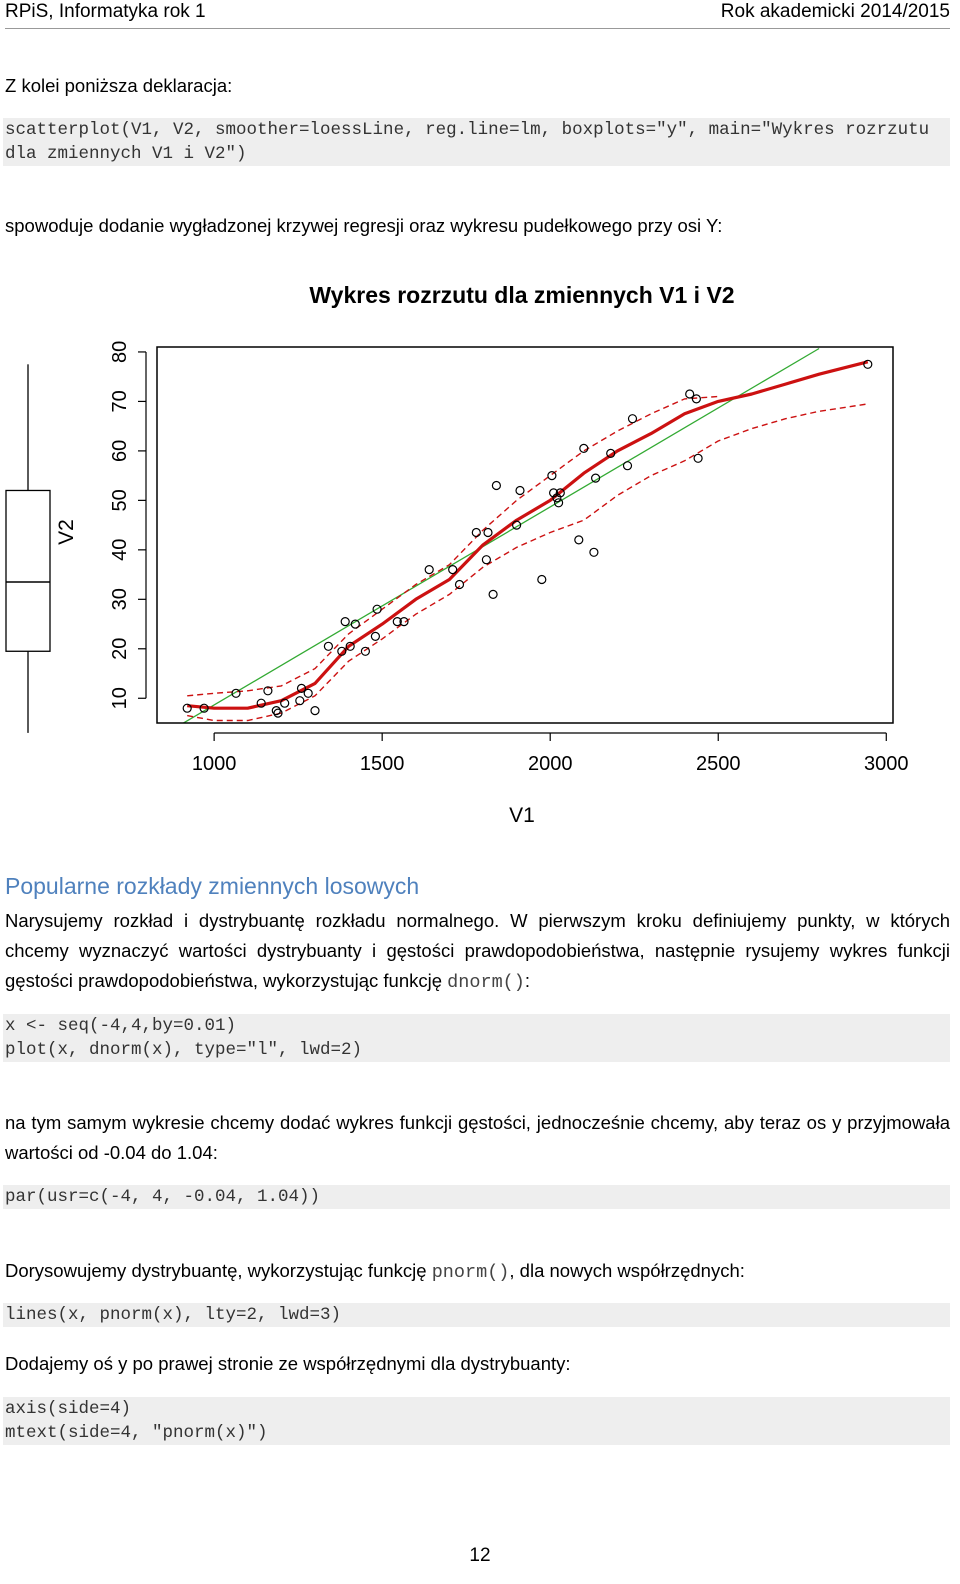 The height and width of the screenshot is (1584, 960). Describe the element at coordinates (120, 500) in the screenshot. I see `y-tick-label: 50` at that location.